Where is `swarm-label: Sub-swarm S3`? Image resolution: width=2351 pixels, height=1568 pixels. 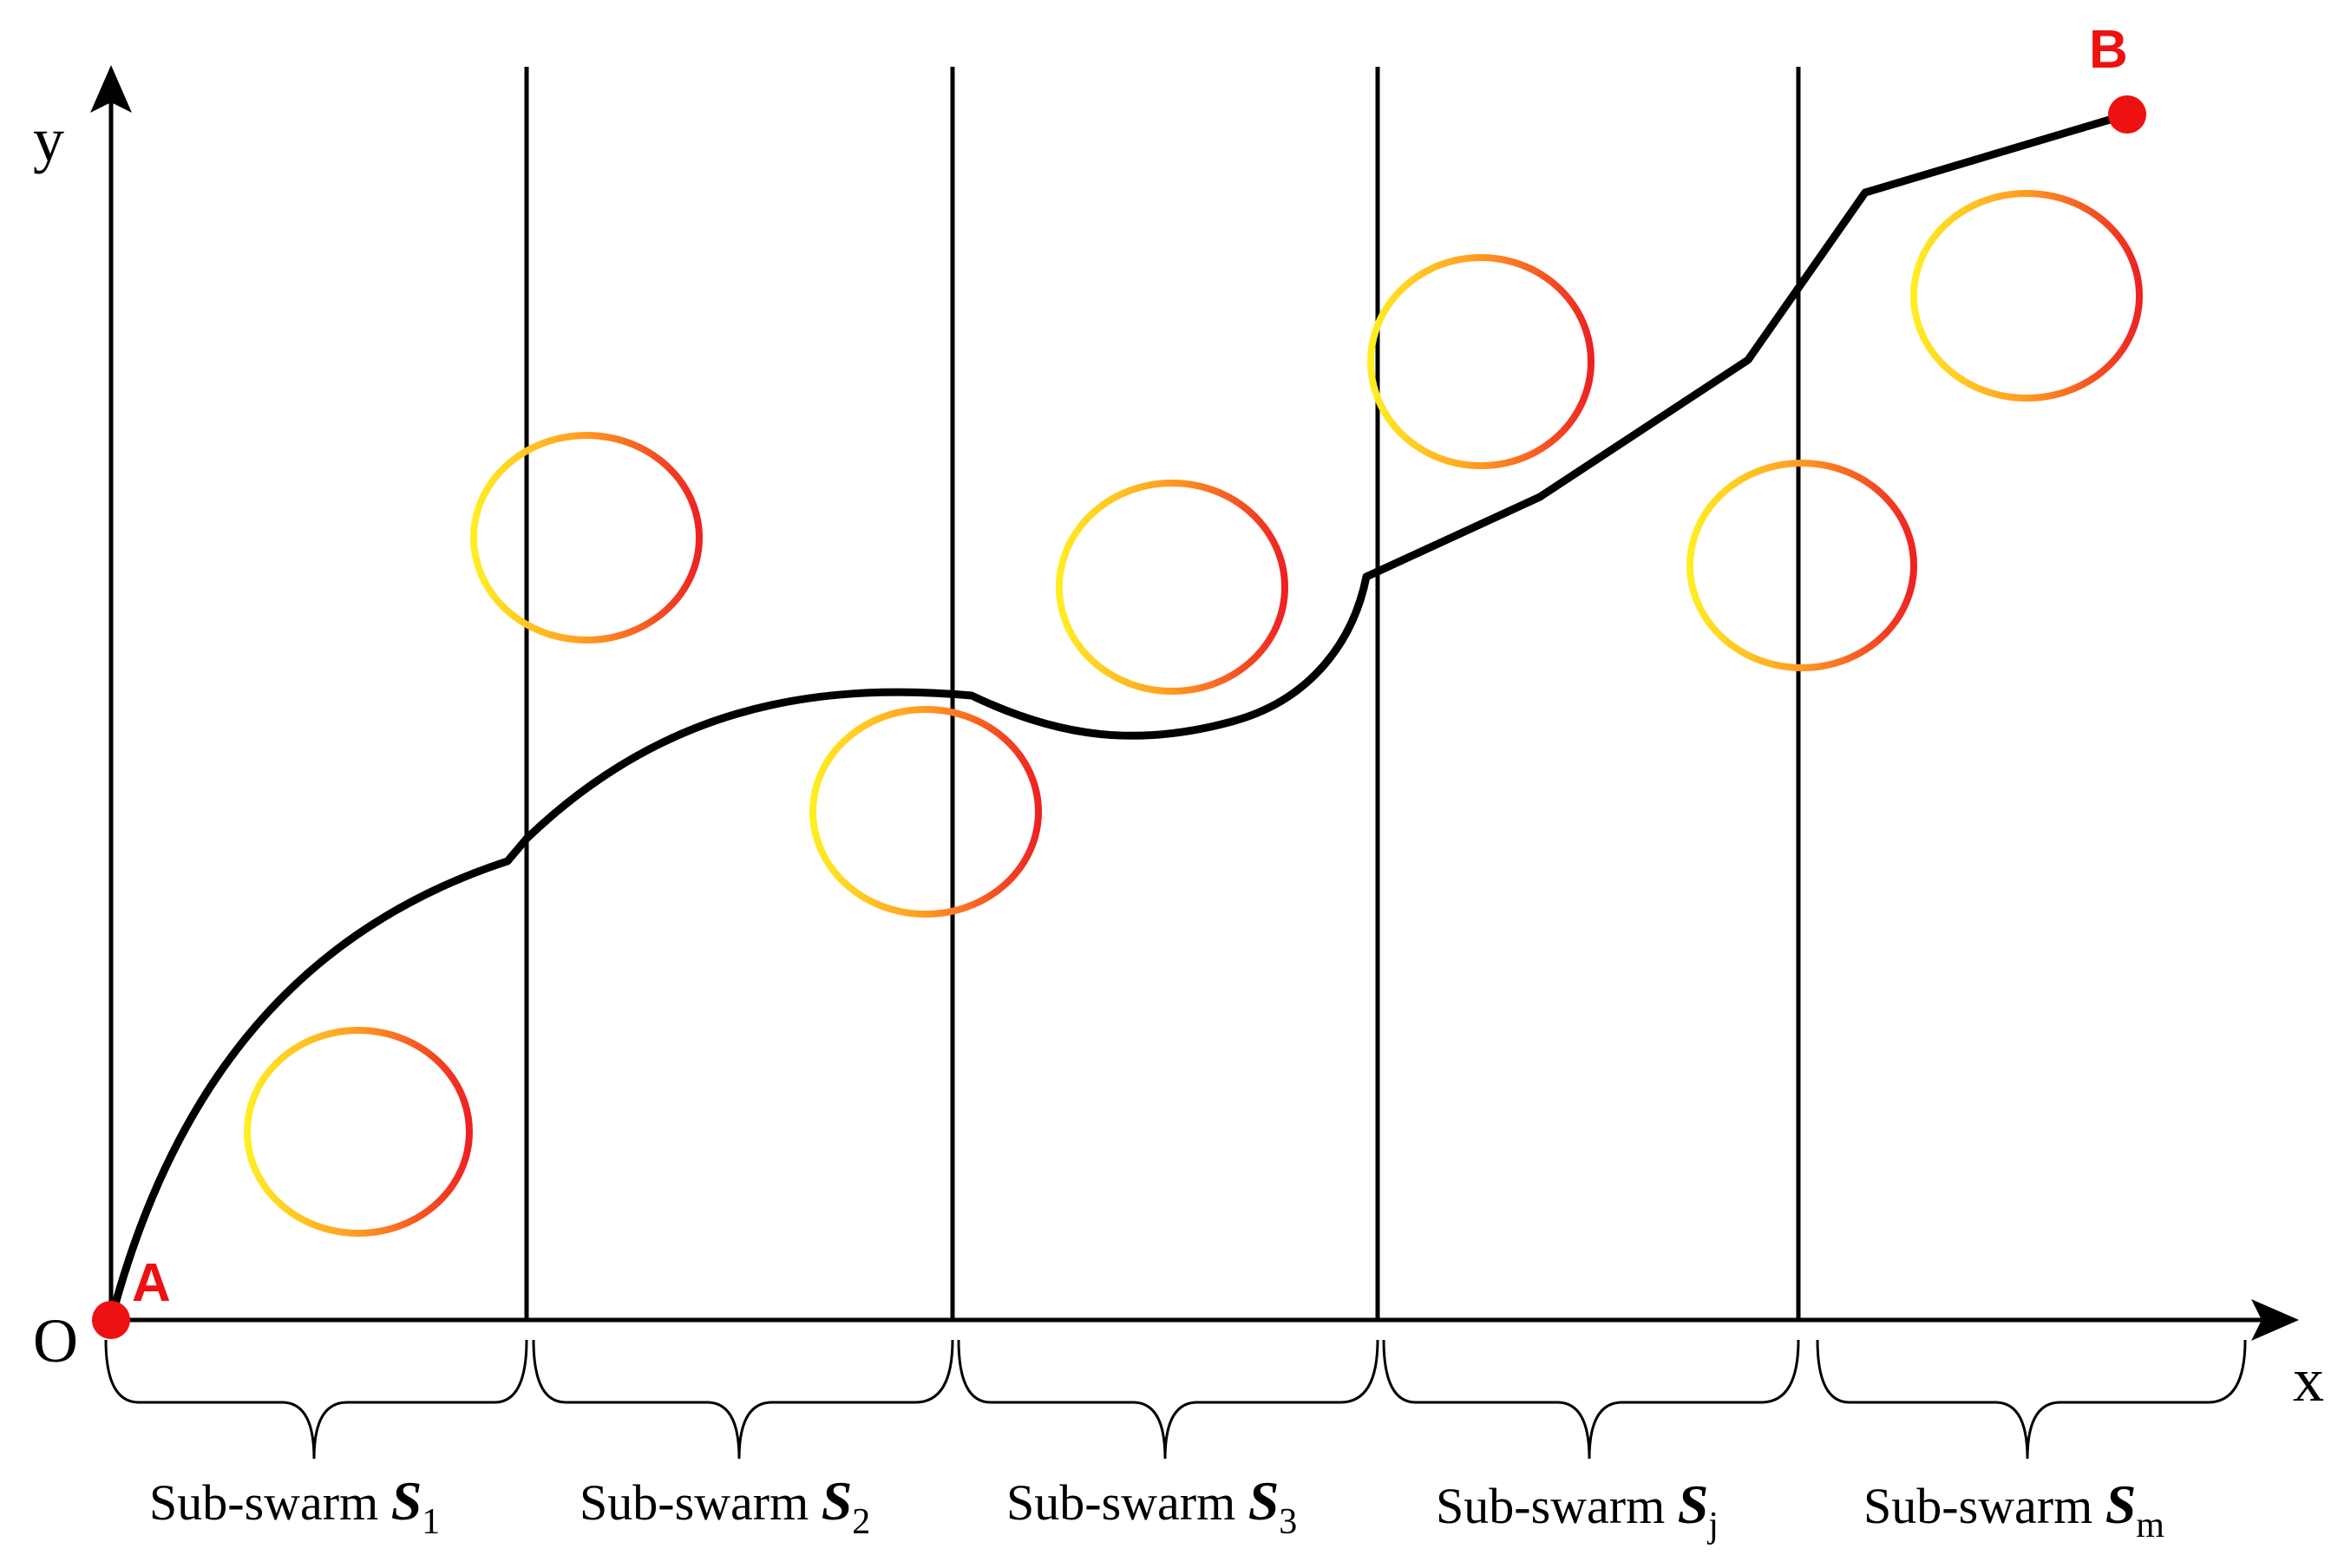
swarm-label: Sub-swarm S3 is located at coordinates (1151, 1506).